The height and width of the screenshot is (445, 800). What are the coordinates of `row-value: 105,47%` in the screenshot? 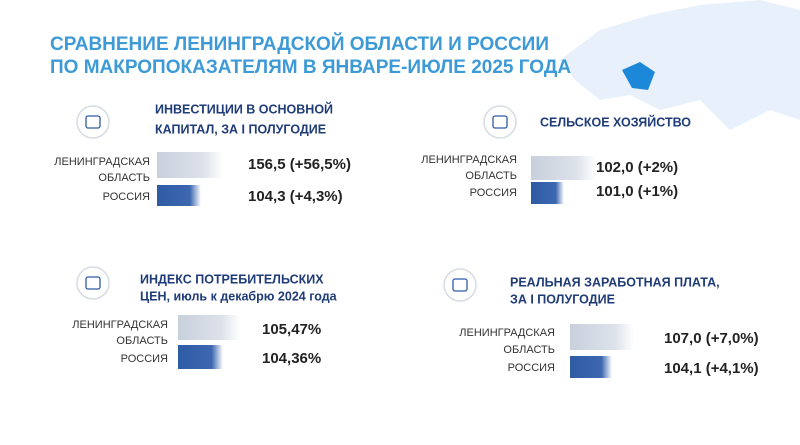 It's located at (291, 329).